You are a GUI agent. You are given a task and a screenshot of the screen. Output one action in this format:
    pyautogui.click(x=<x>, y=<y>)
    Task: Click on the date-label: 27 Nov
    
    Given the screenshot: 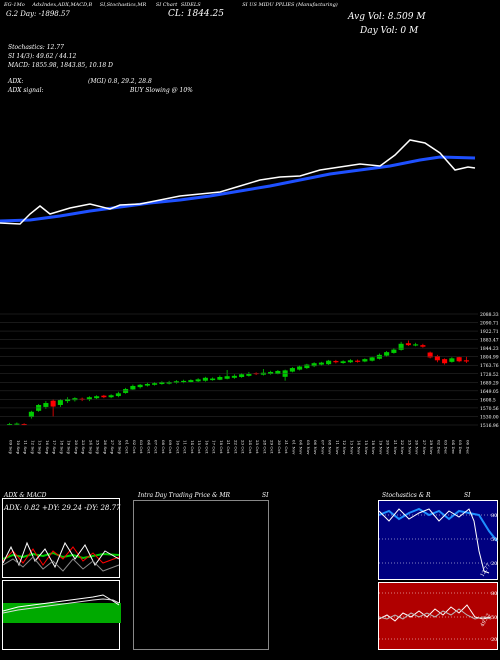 What is the action you would take?
    pyautogui.click(x=424, y=447)
    